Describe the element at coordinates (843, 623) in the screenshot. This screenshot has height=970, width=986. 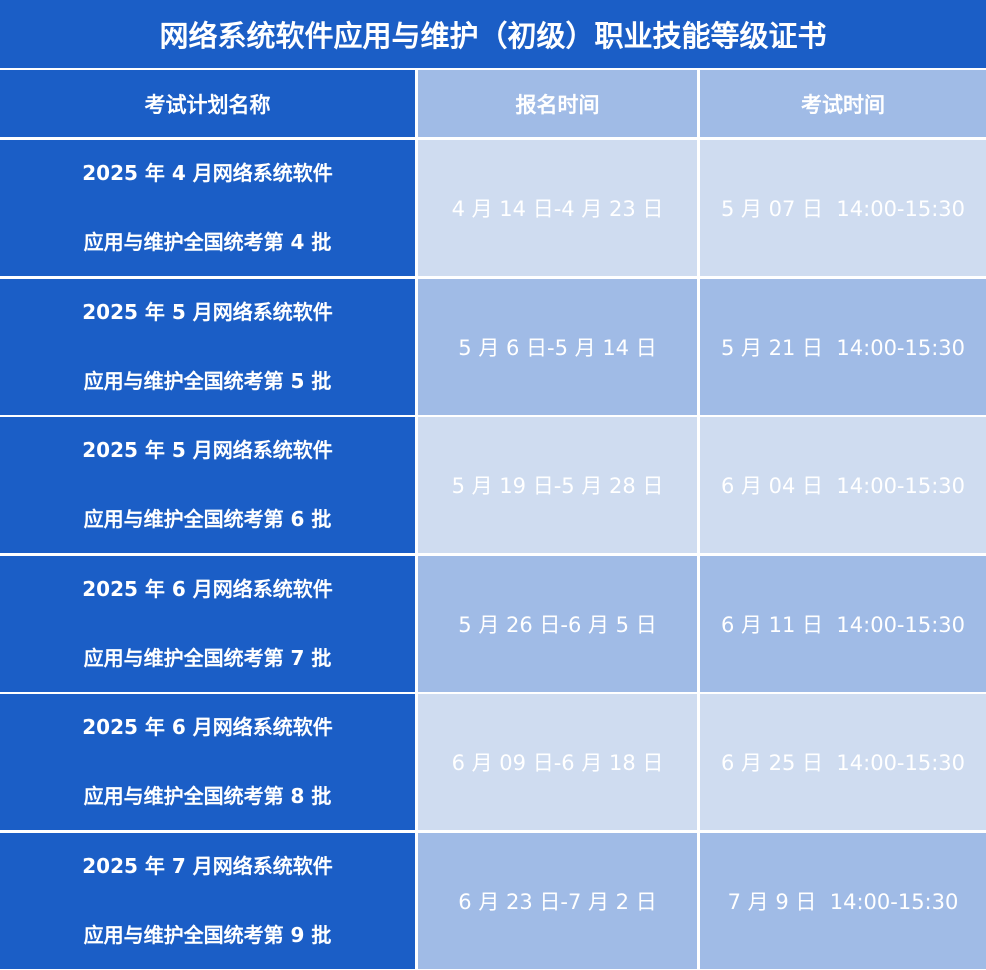
I see `exam-time-cell: 6 月 11 日 14:00-15:30` at that location.